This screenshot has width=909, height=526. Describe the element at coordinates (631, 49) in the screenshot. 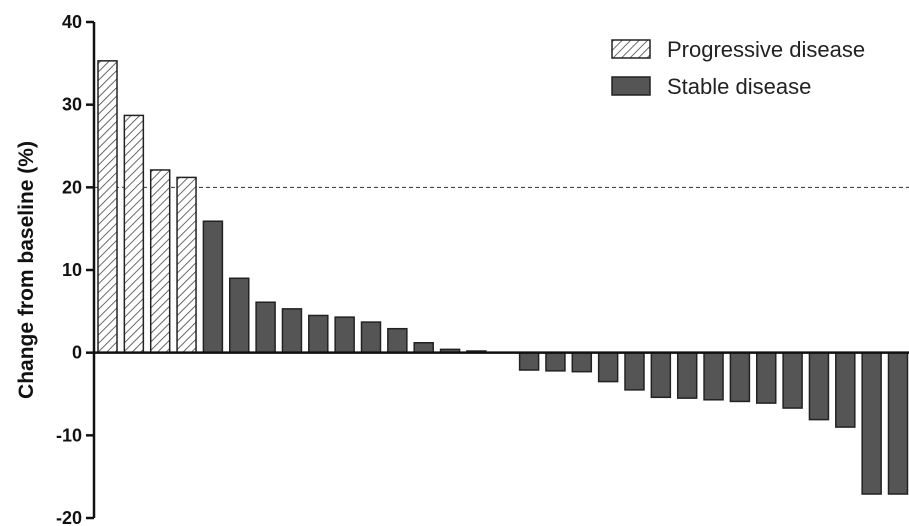

I see `legend-swatch-progressive` at that location.